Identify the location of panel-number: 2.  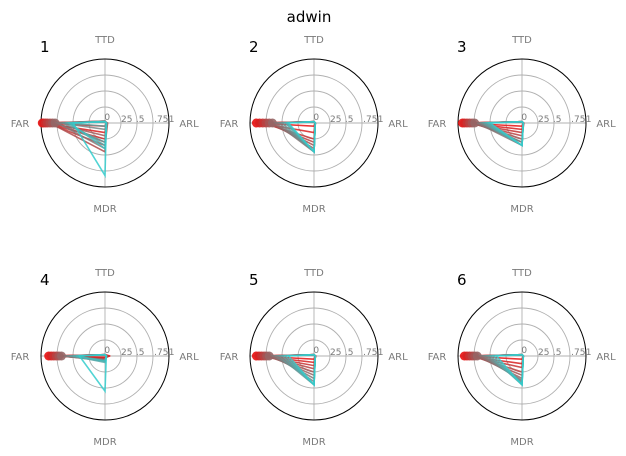
(254, 47).